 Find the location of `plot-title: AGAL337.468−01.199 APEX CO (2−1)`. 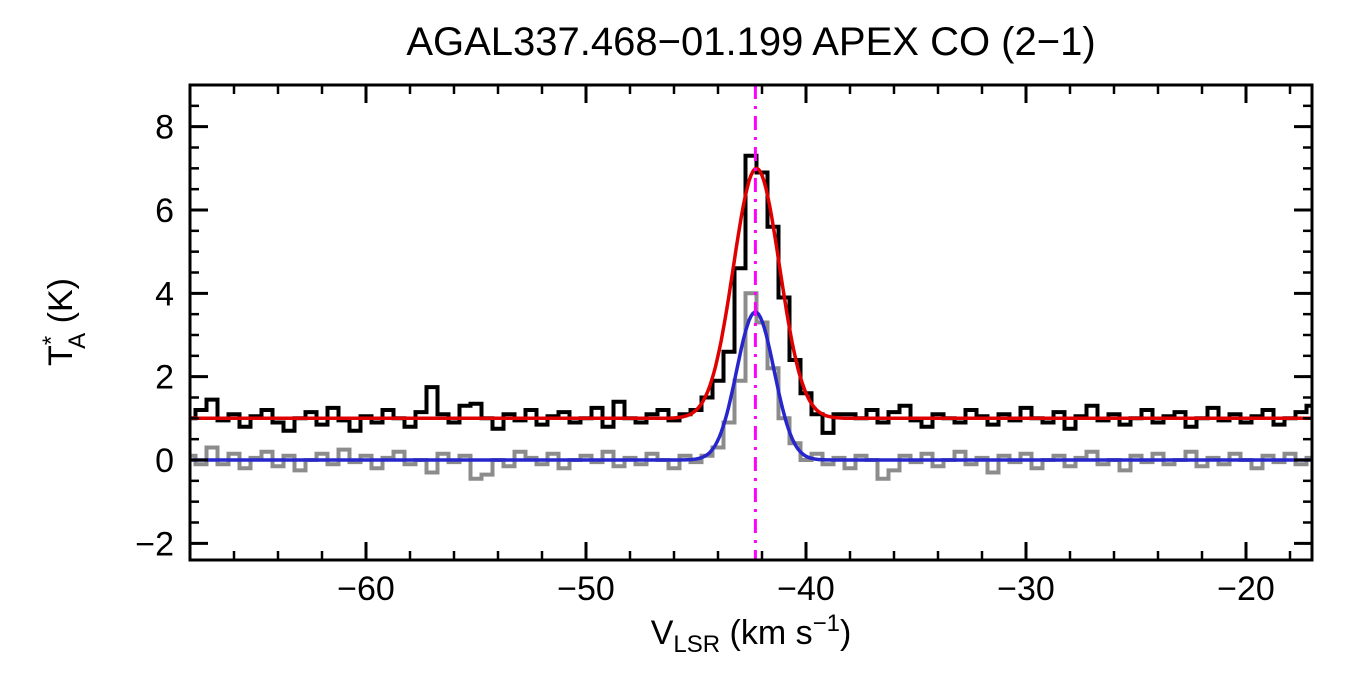

plot-title: AGAL337.468−01.199 APEX CO (2−1) is located at coordinates (750, 42).